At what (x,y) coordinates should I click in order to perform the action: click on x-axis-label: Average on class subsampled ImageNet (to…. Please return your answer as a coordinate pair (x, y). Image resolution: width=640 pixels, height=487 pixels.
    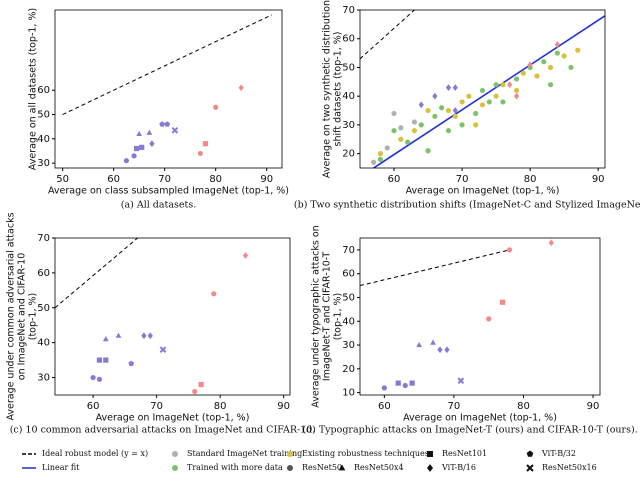
    Looking at the image, I should click on (168, 191).